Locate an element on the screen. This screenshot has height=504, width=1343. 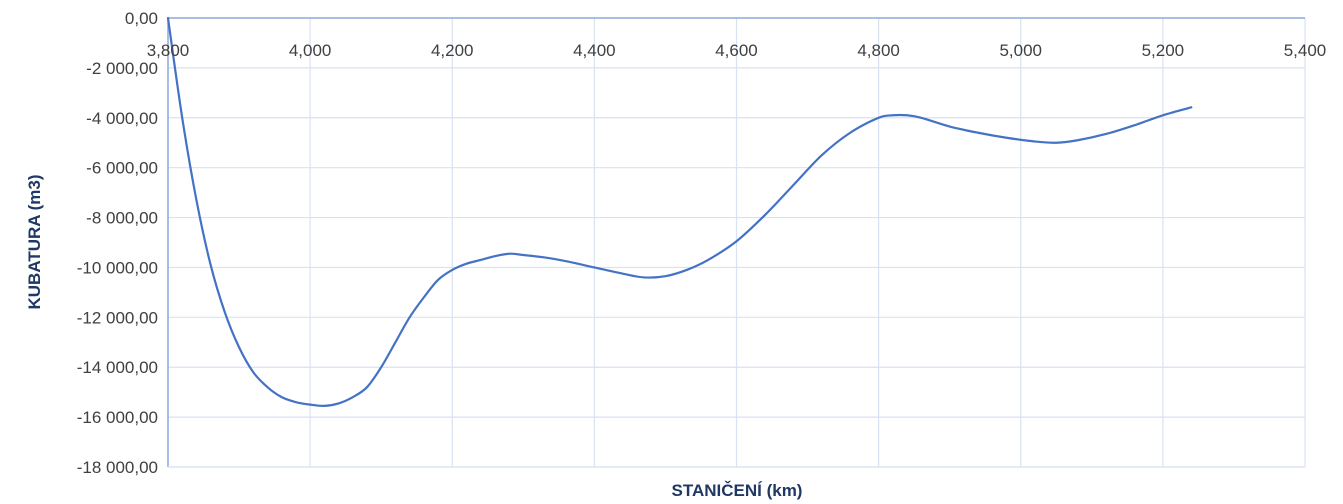
y-tick-label: -10 000,00 is located at coordinates (117, 267).